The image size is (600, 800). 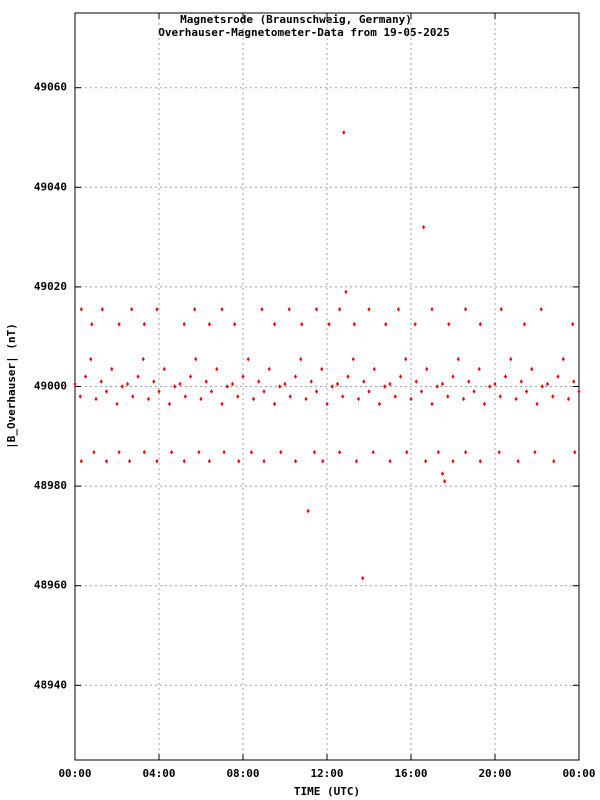 What do you see at coordinates (74, 773) in the screenshot?
I see `x-tick-label: 00:00` at bounding box center [74, 773].